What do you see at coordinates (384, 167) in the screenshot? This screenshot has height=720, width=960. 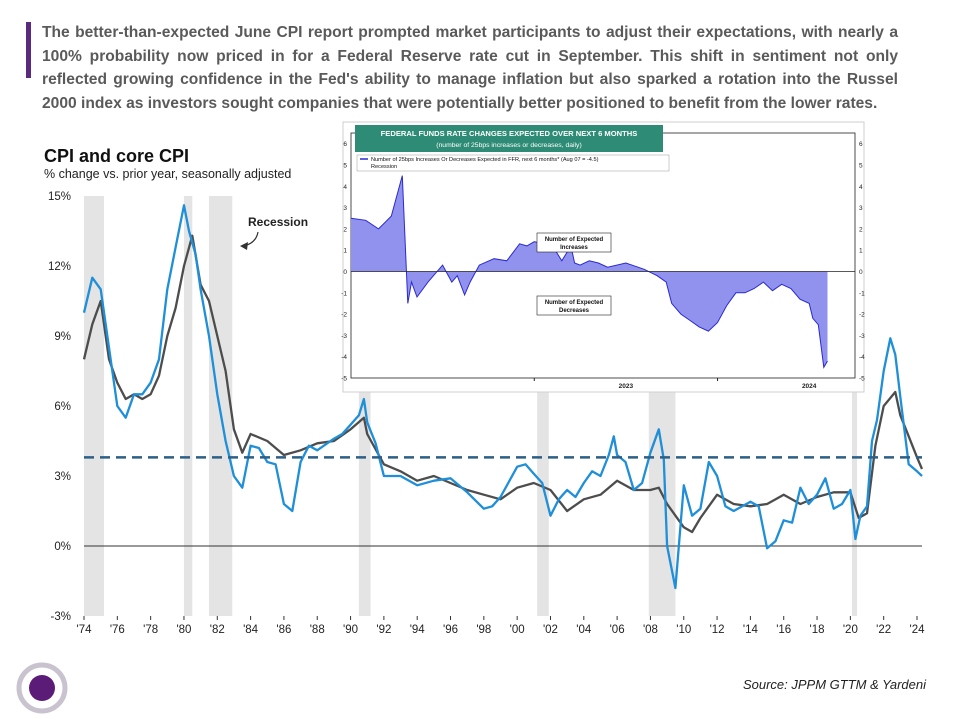 I see `inset-legend-recession: Recession` at bounding box center [384, 167].